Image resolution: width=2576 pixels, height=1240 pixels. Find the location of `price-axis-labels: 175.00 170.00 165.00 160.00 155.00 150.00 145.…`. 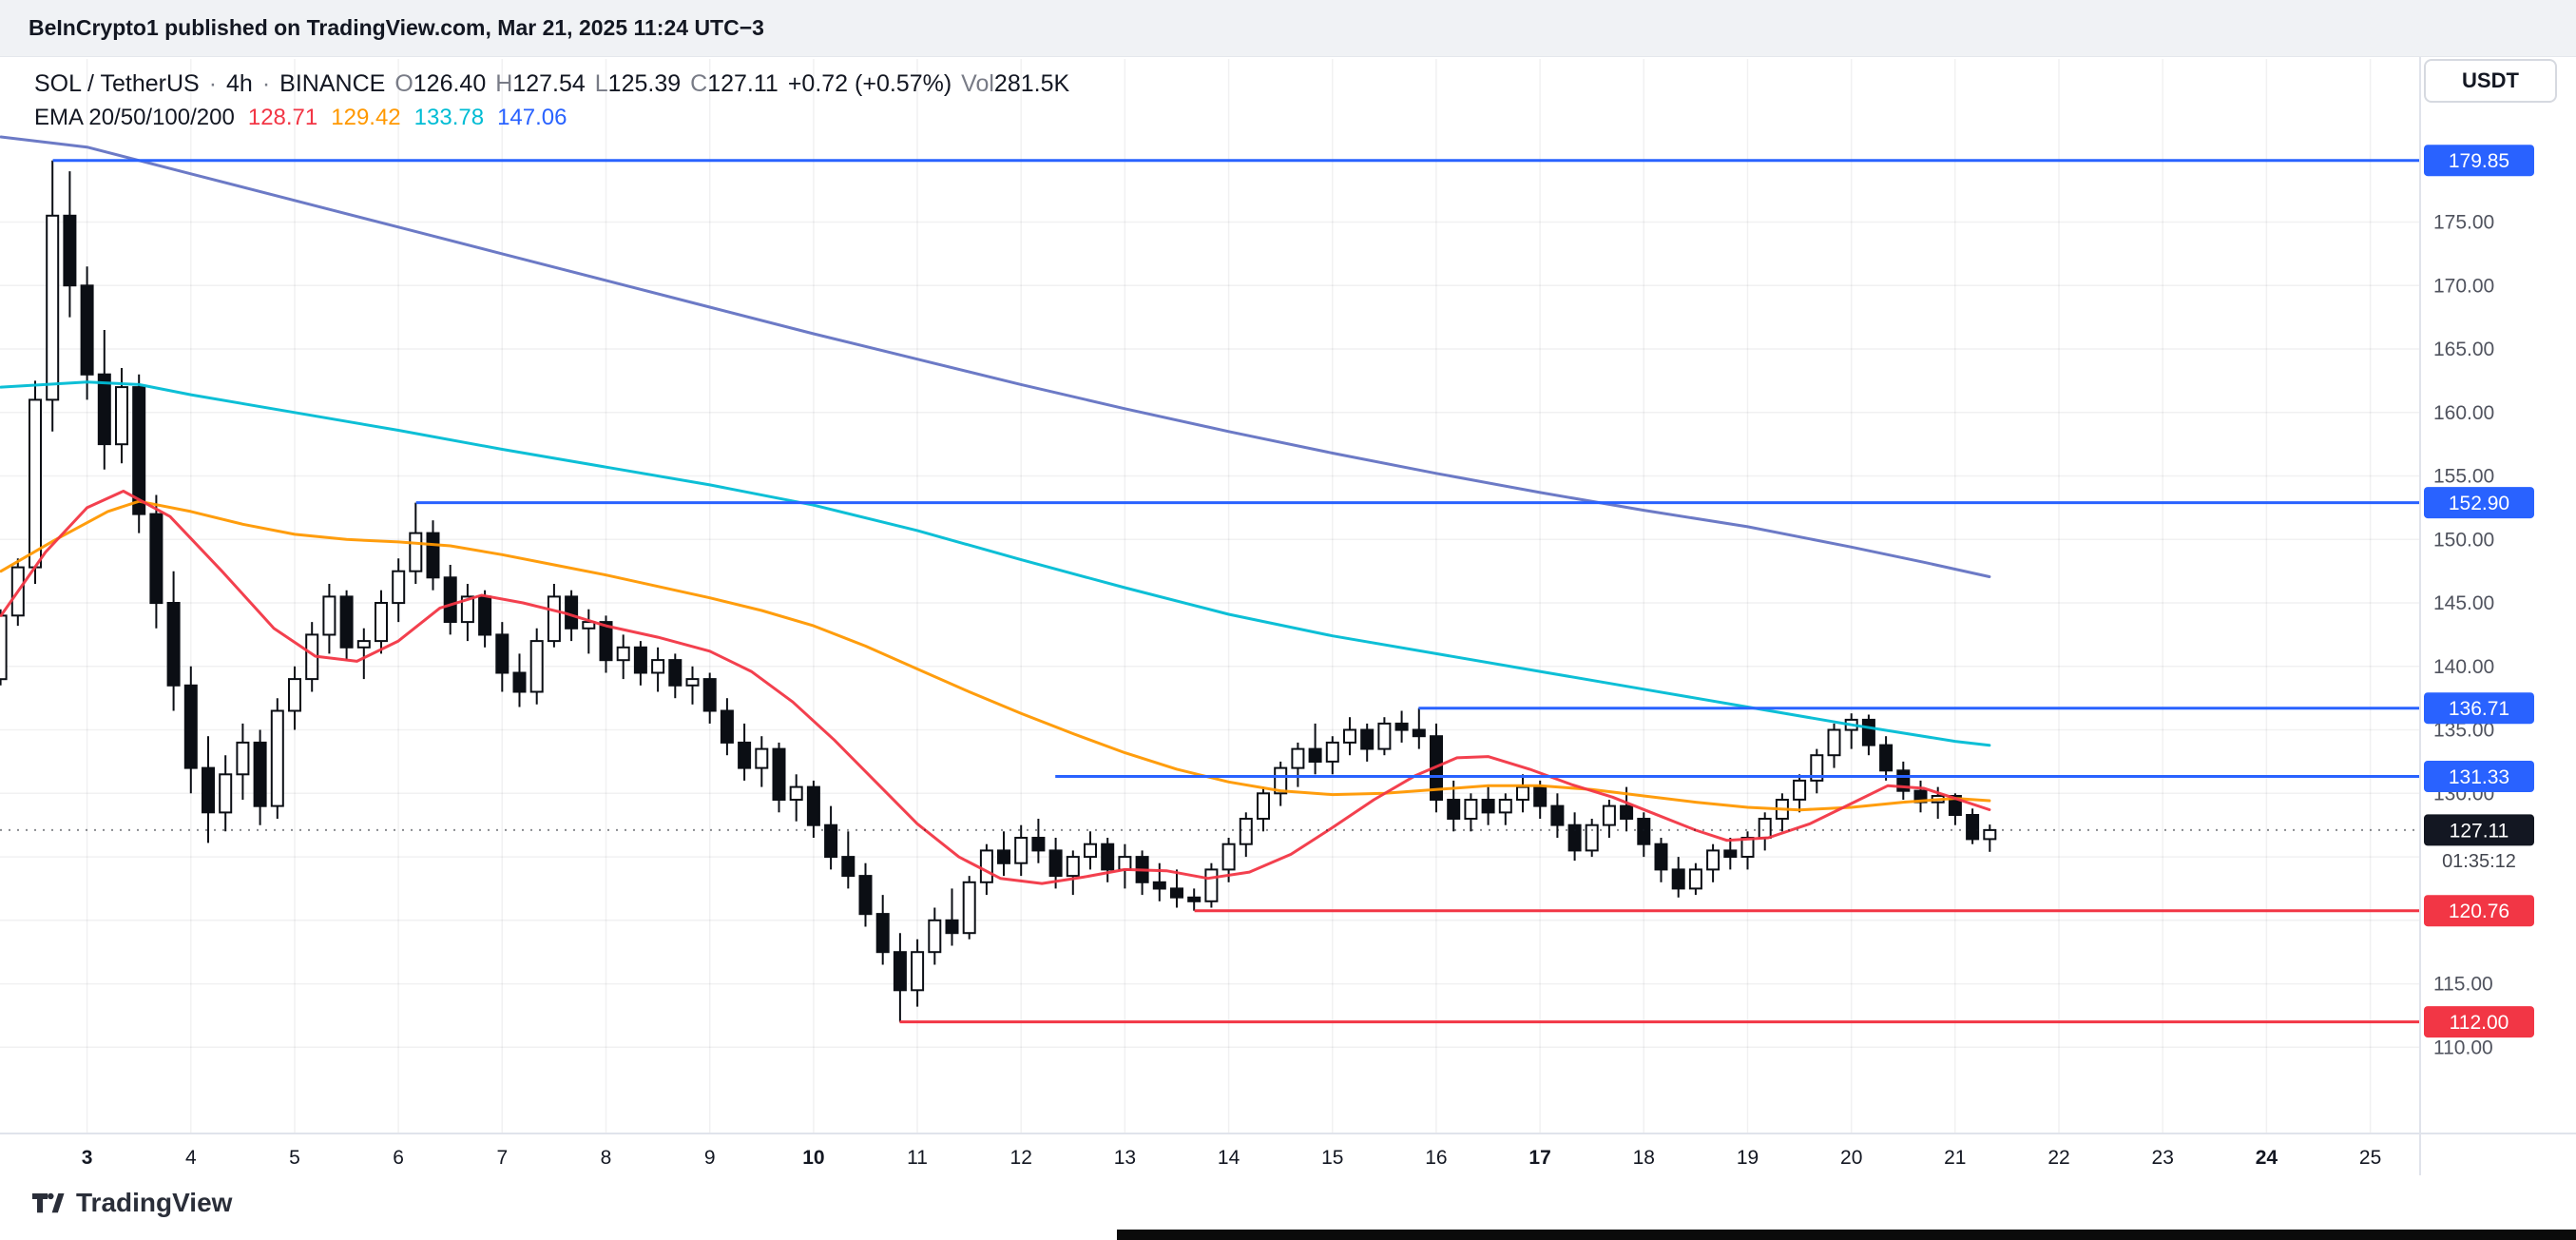

price-axis-labels: 175.00 170.00 165.00 160.00 155.00 150.00 145.… is located at coordinates (2463, 635).